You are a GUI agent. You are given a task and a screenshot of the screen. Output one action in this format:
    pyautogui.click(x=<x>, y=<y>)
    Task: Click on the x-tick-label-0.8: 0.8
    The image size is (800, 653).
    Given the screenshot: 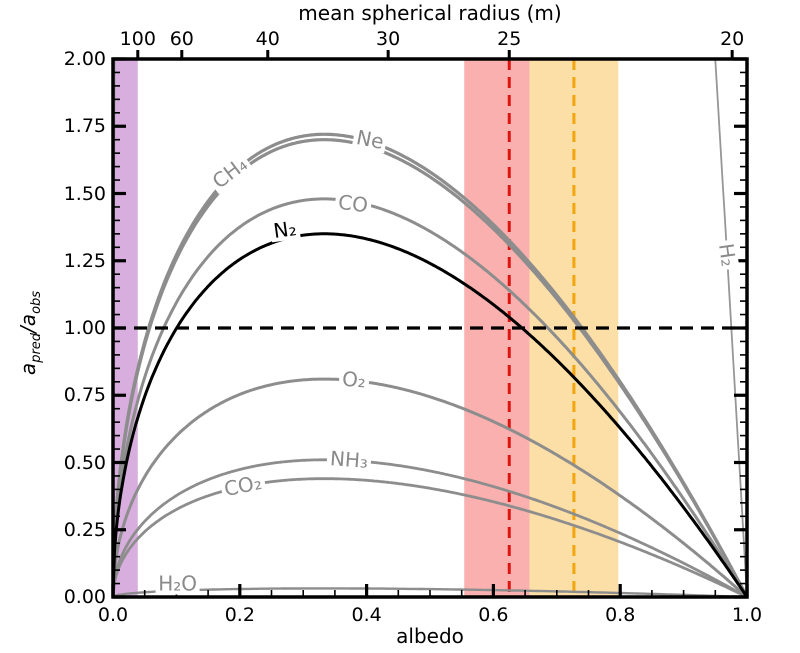 What is the action you would take?
    pyautogui.click(x=620, y=615)
    